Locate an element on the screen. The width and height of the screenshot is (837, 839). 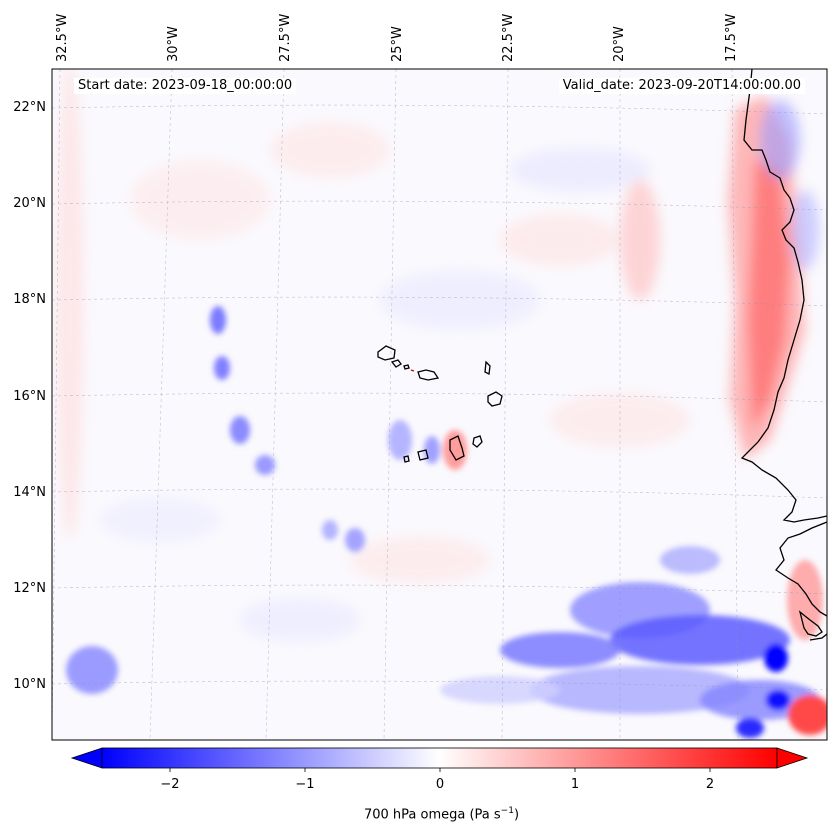
island-sao-vicente is located at coordinates (396, 363).